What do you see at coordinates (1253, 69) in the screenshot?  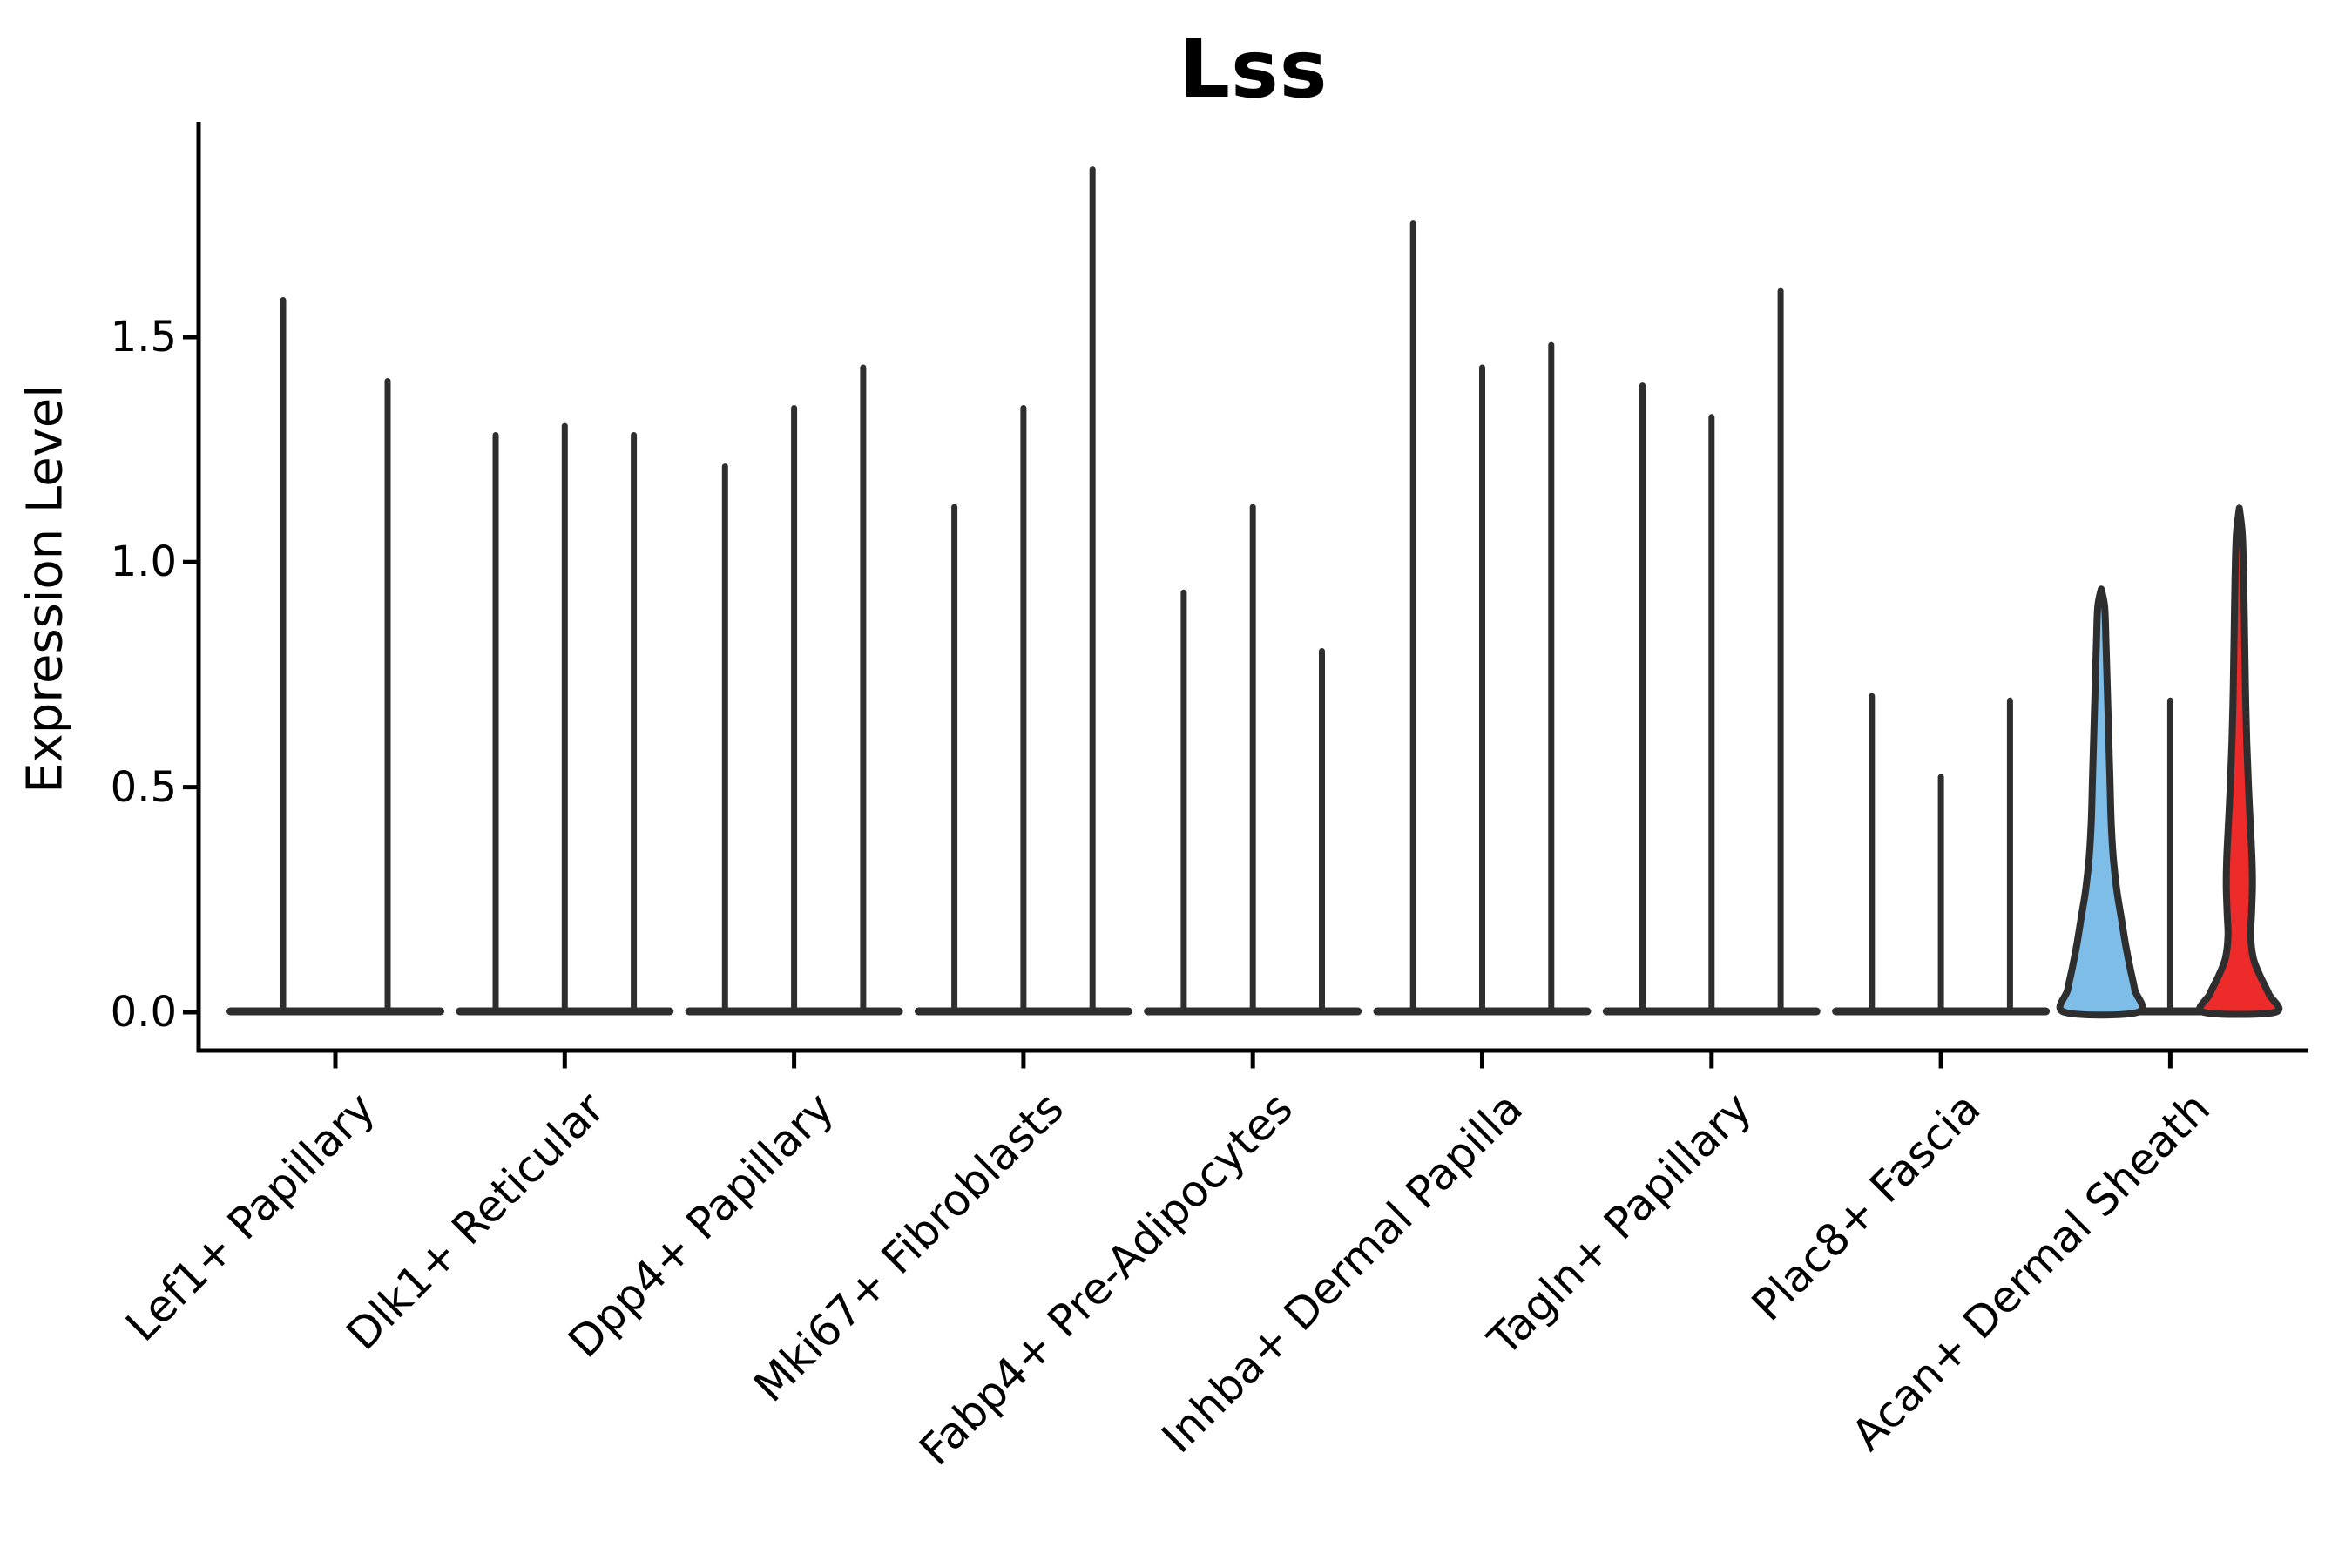 I see `chart-title: Lss` at bounding box center [1253, 69].